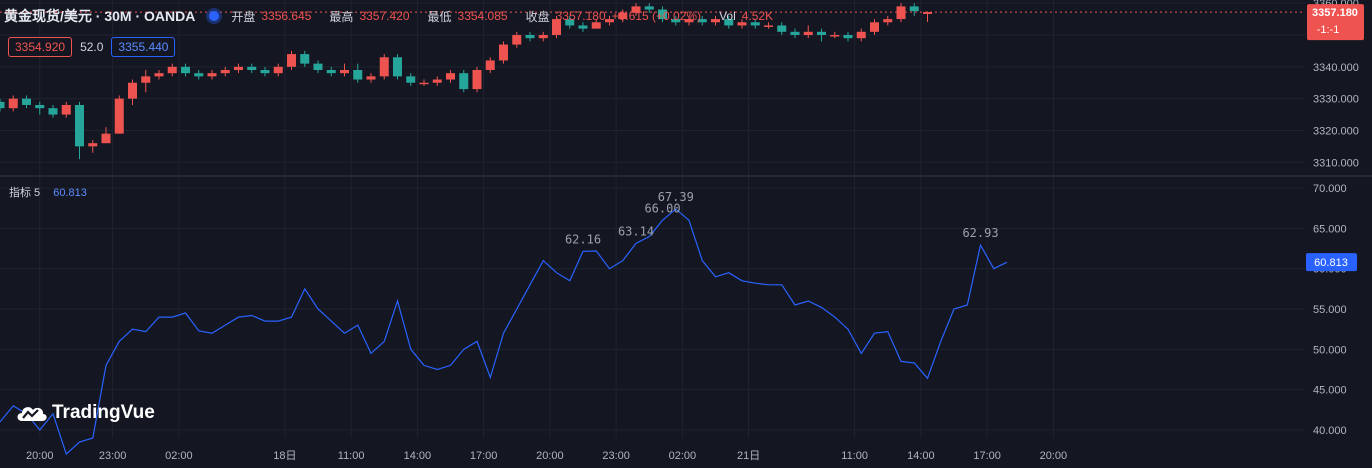  What do you see at coordinates (48, 192) in the screenshot?
I see `indicator-legend: 指标 5 60.813` at bounding box center [48, 192].